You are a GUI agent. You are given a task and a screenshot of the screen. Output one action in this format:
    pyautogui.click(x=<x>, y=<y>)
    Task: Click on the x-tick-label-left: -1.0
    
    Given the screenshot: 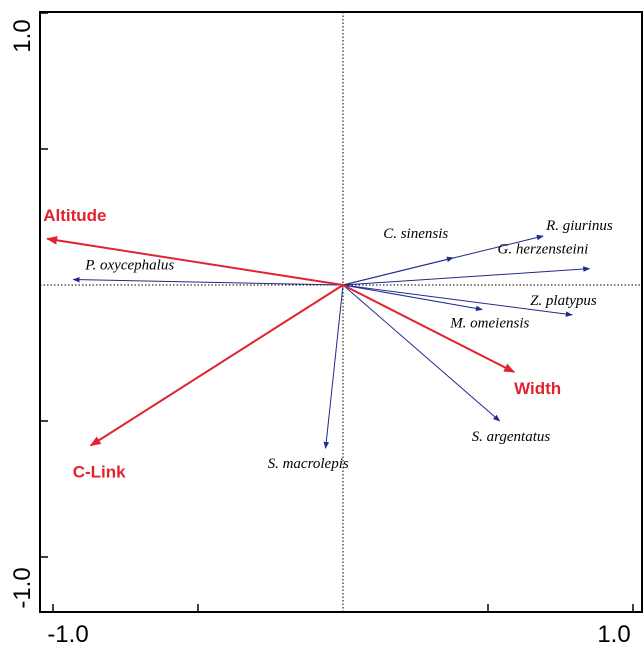 What is the action you would take?
    pyautogui.click(x=67, y=634)
    